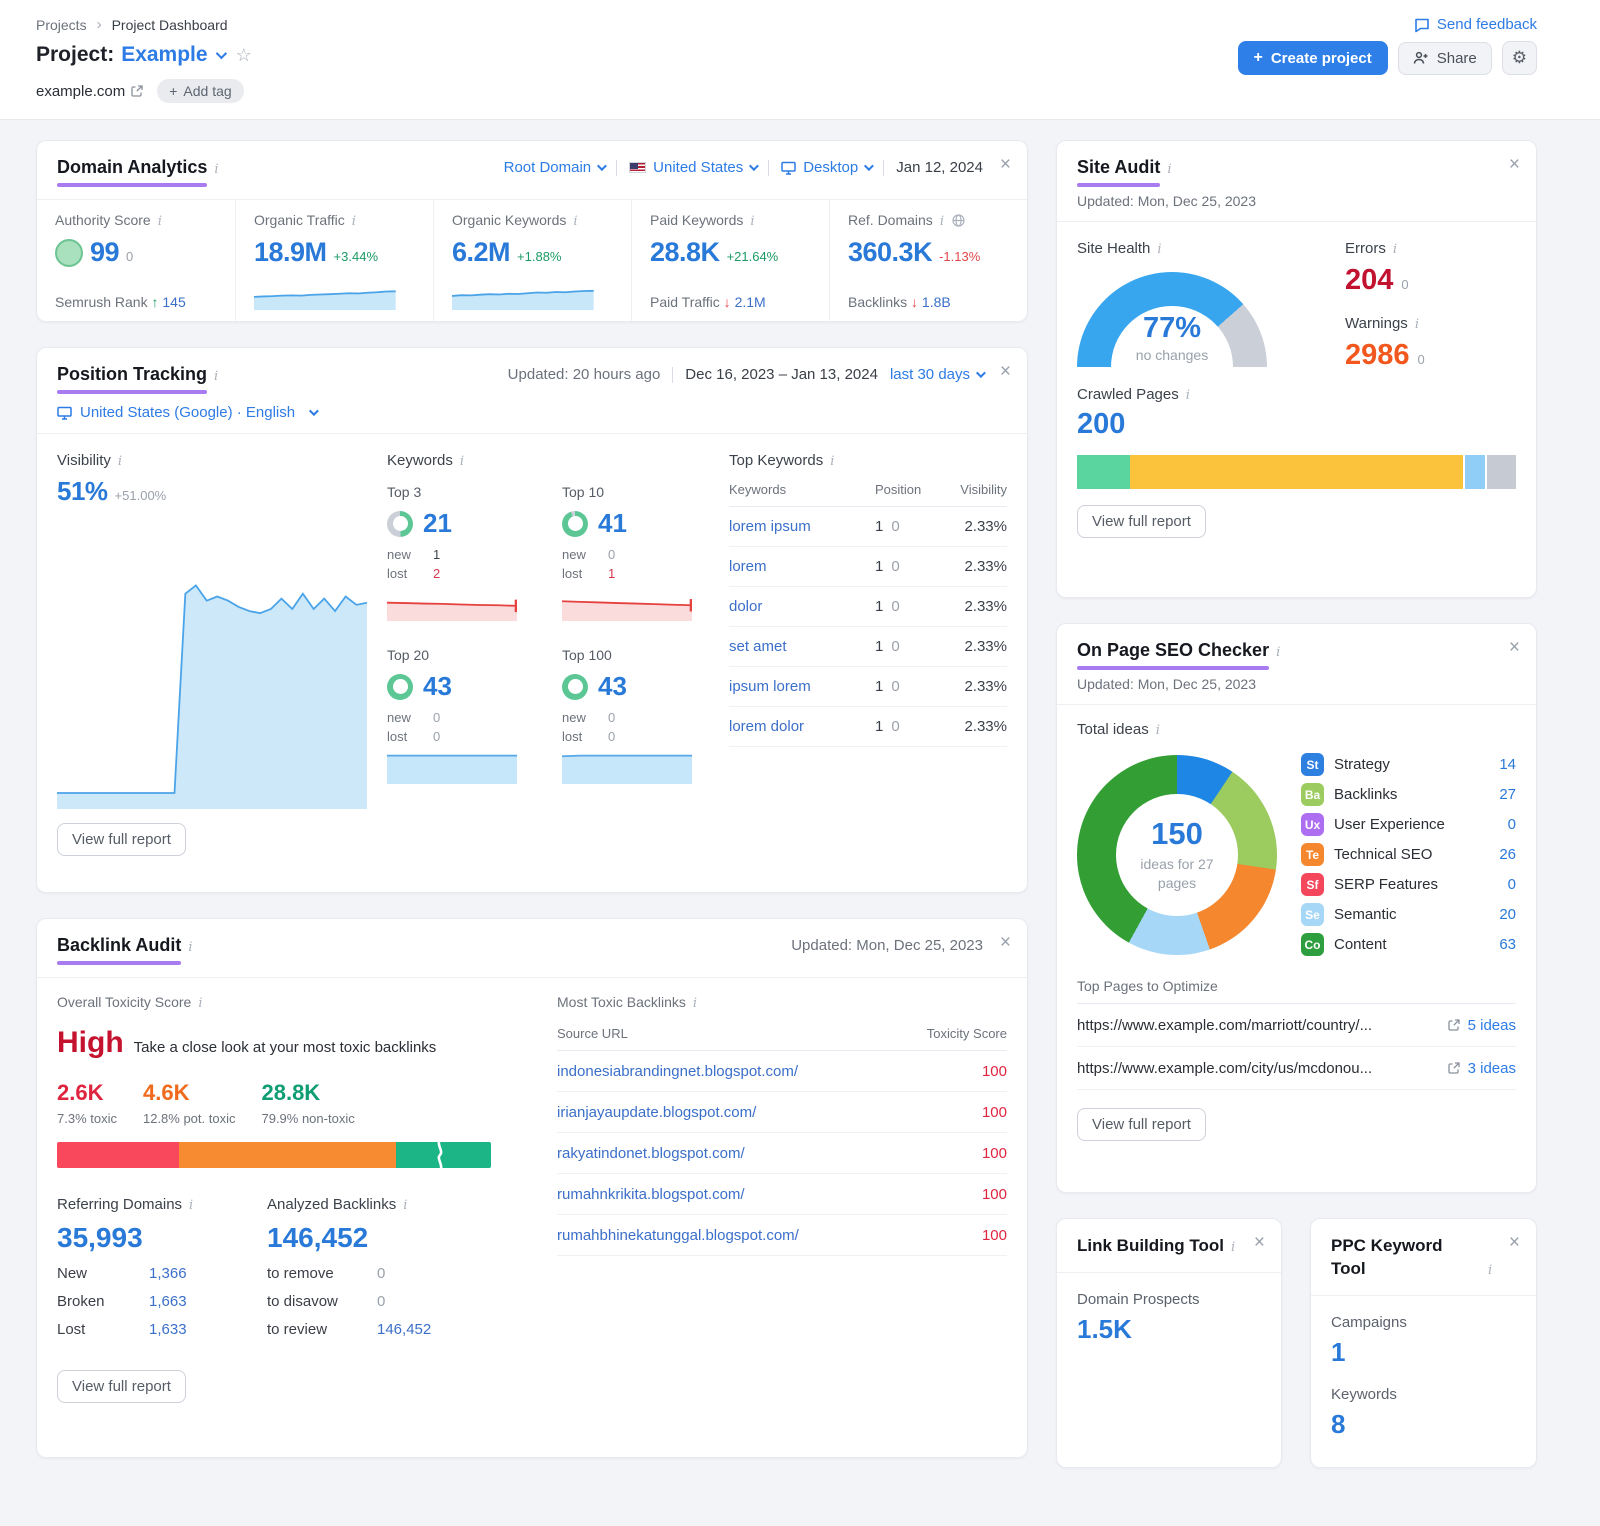 The height and width of the screenshot is (1526, 1600). I want to click on source-url-link: irianjayaupdate.blogspot.com/, so click(657, 1112).